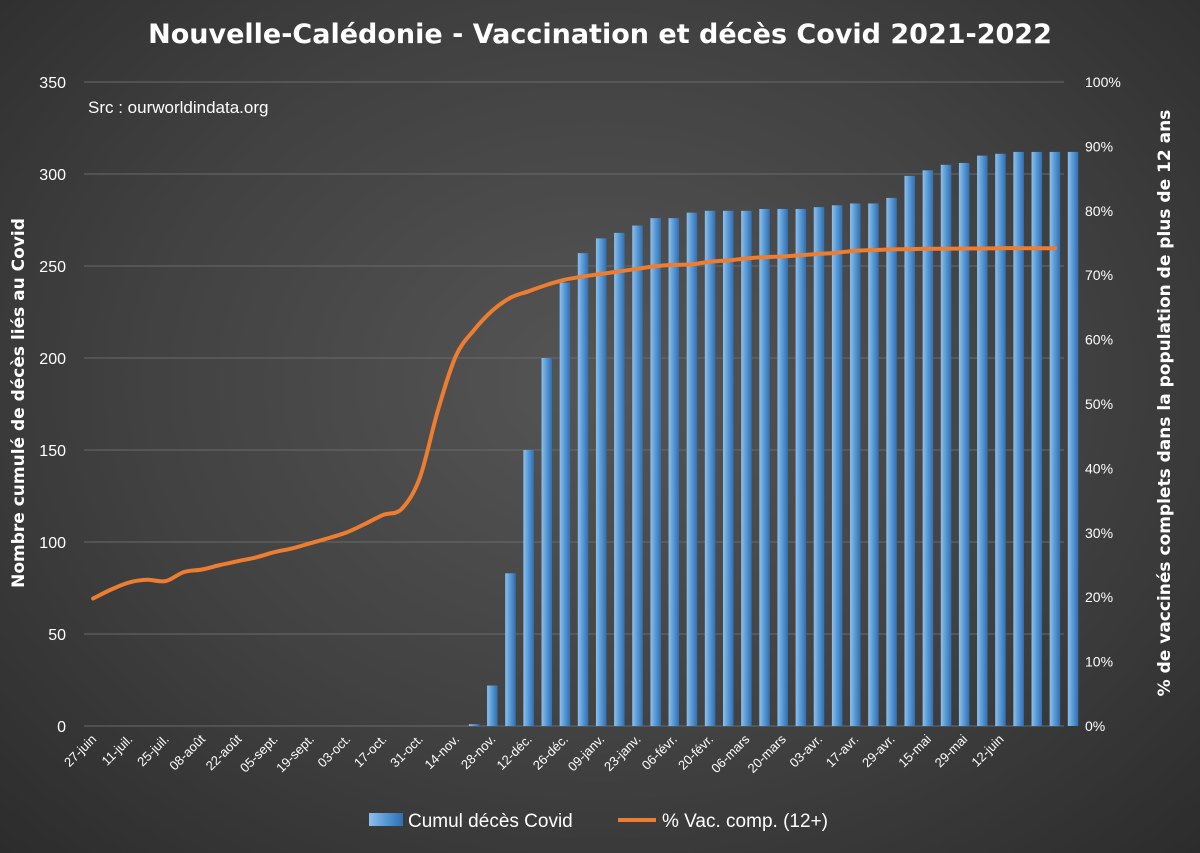  I want to click on x-tick-label: 20-mars, so click(766, 753).